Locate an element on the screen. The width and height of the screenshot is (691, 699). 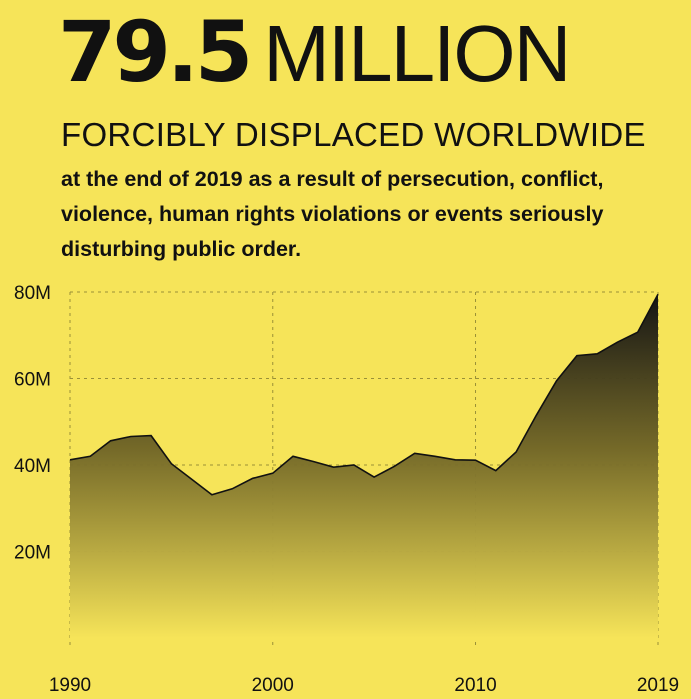
y-tick-label: 40M is located at coordinates (32, 466).